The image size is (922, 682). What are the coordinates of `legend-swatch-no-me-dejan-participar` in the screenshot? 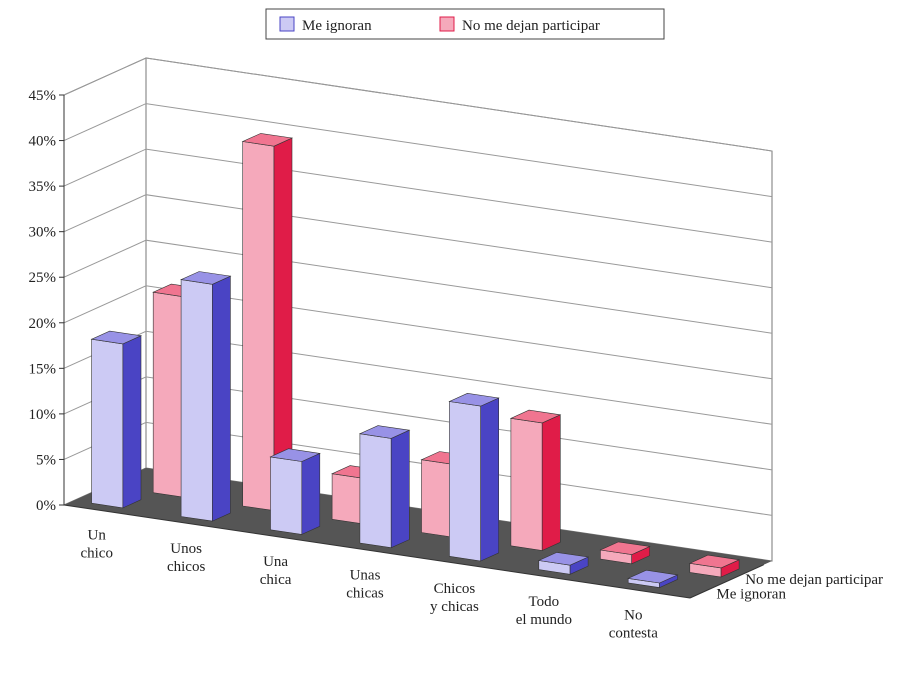 It's located at (447, 24).